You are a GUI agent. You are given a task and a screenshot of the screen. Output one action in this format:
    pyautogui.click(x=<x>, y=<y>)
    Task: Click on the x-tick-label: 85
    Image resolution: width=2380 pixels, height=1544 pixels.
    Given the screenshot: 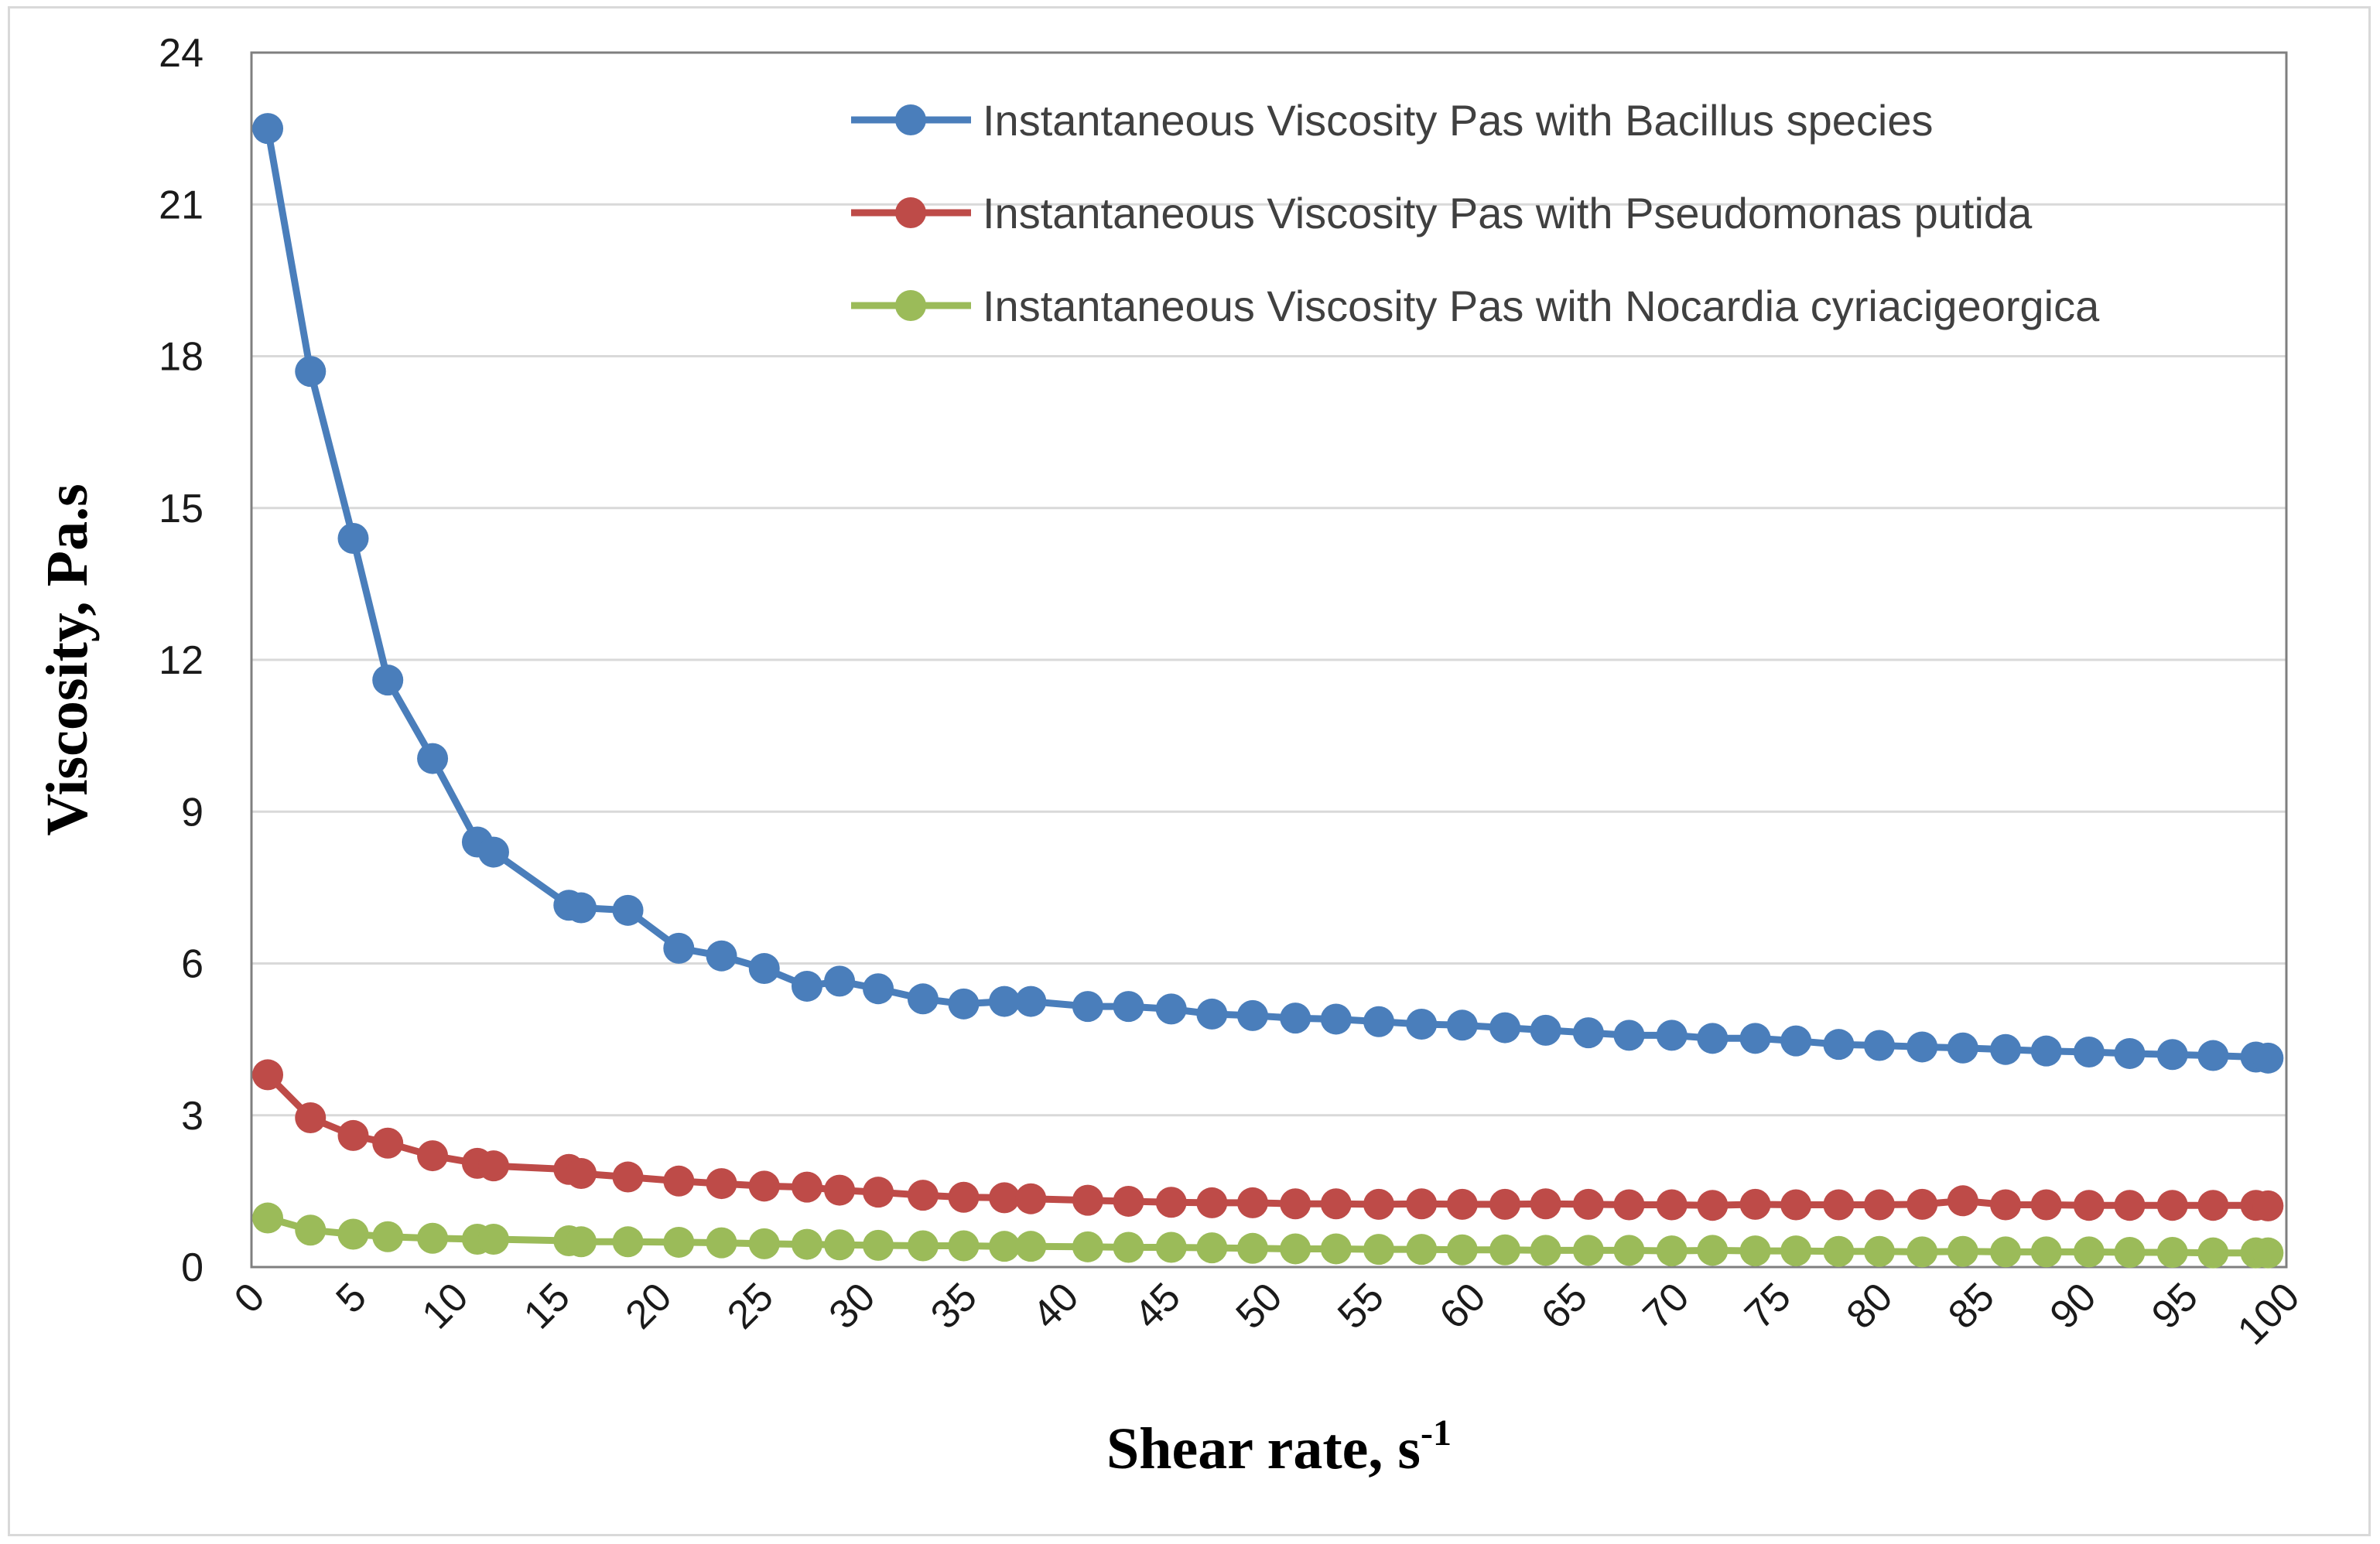 What is the action you would take?
    pyautogui.click(x=1971, y=1305)
    